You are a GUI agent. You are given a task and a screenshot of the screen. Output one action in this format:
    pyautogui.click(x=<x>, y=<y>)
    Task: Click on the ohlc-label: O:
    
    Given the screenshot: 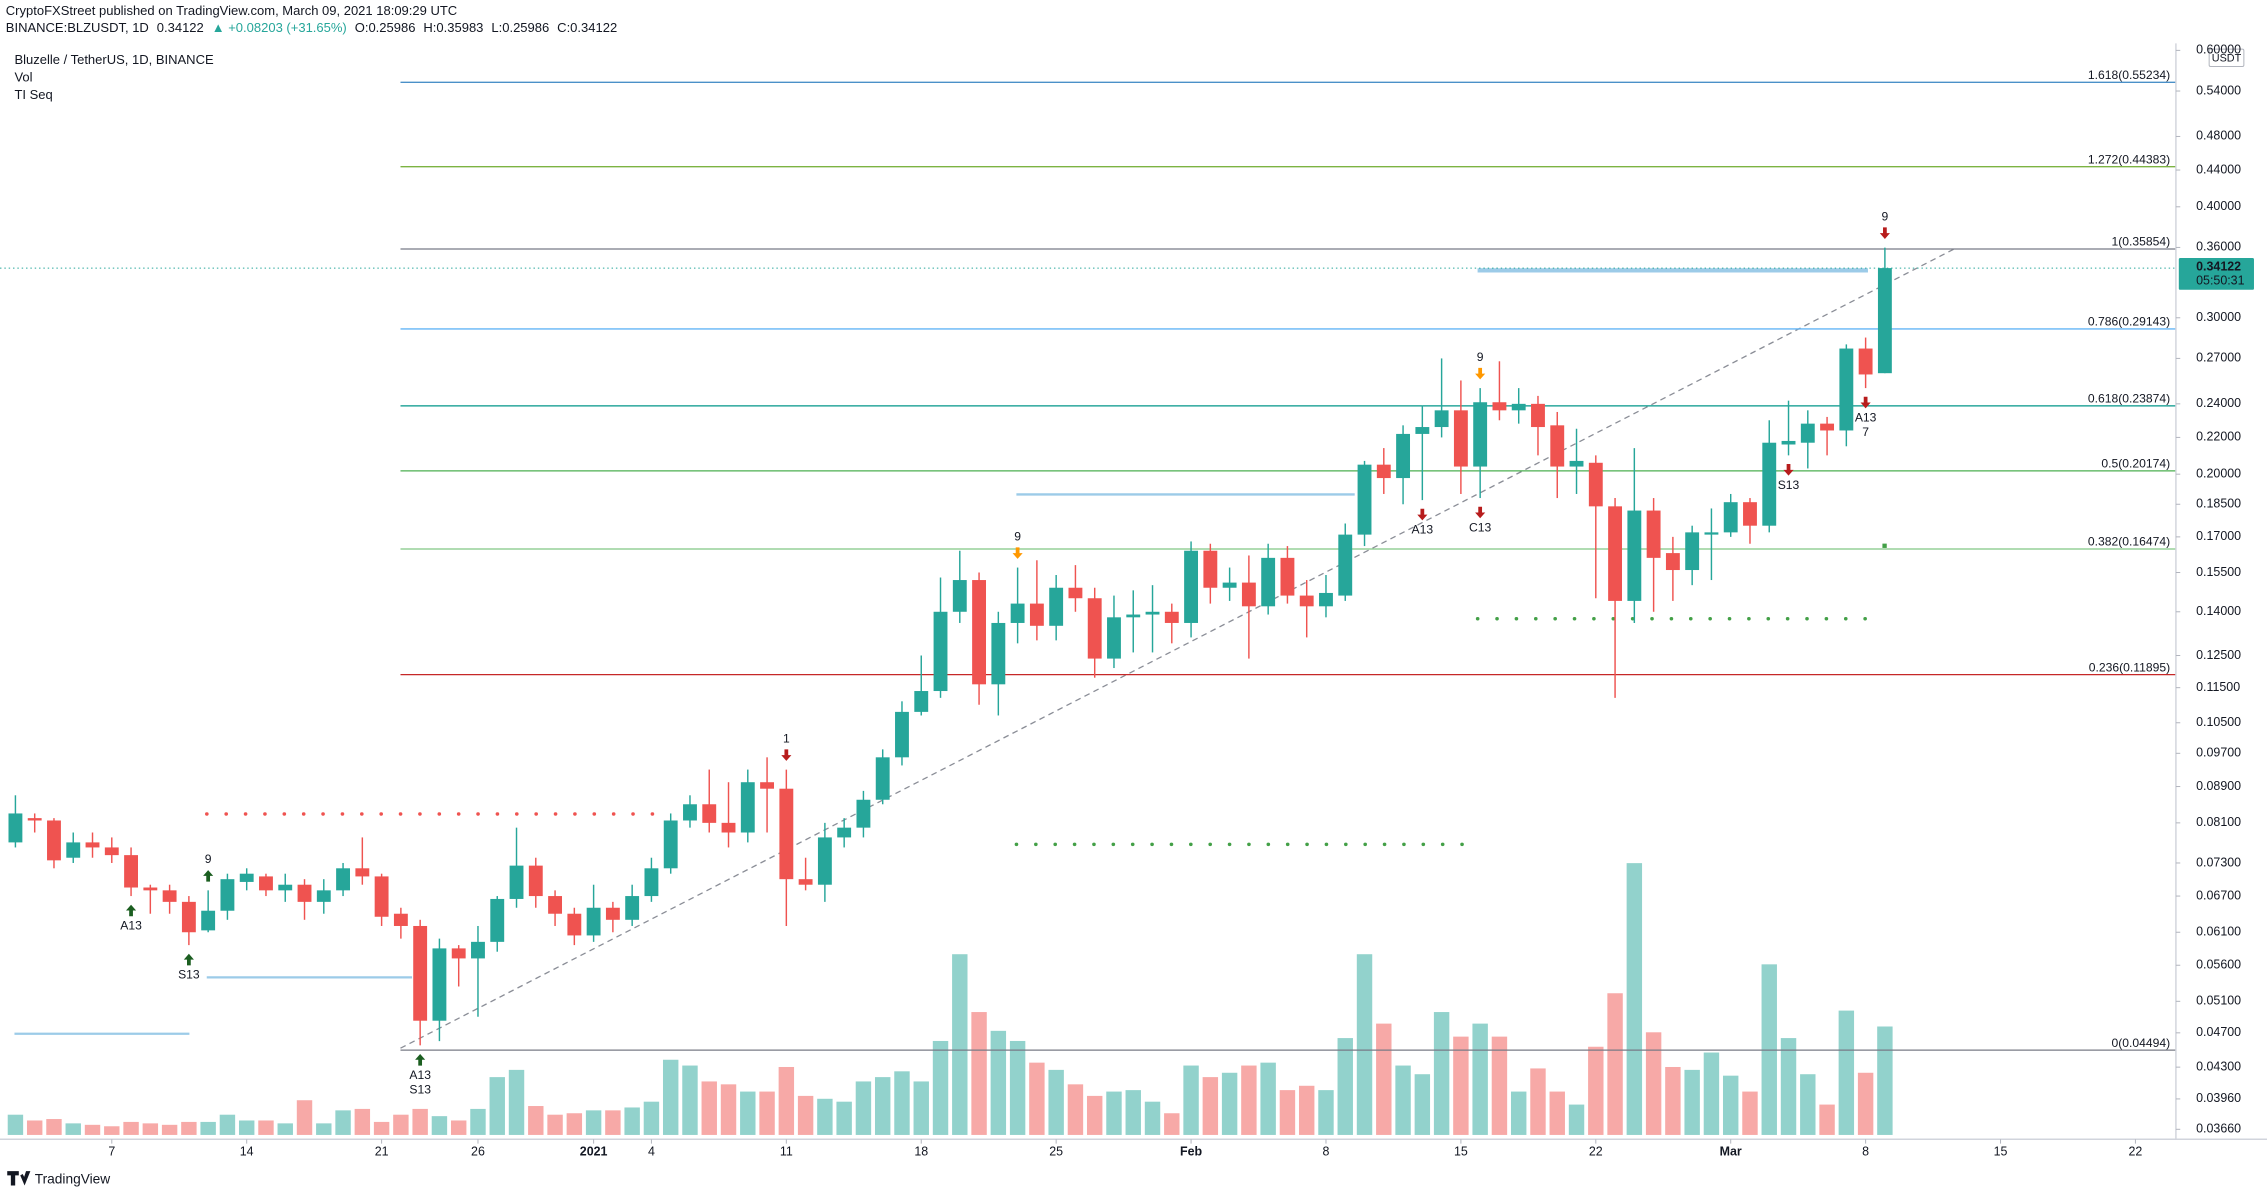 What is the action you would take?
    pyautogui.click(x=362, y=27)
    